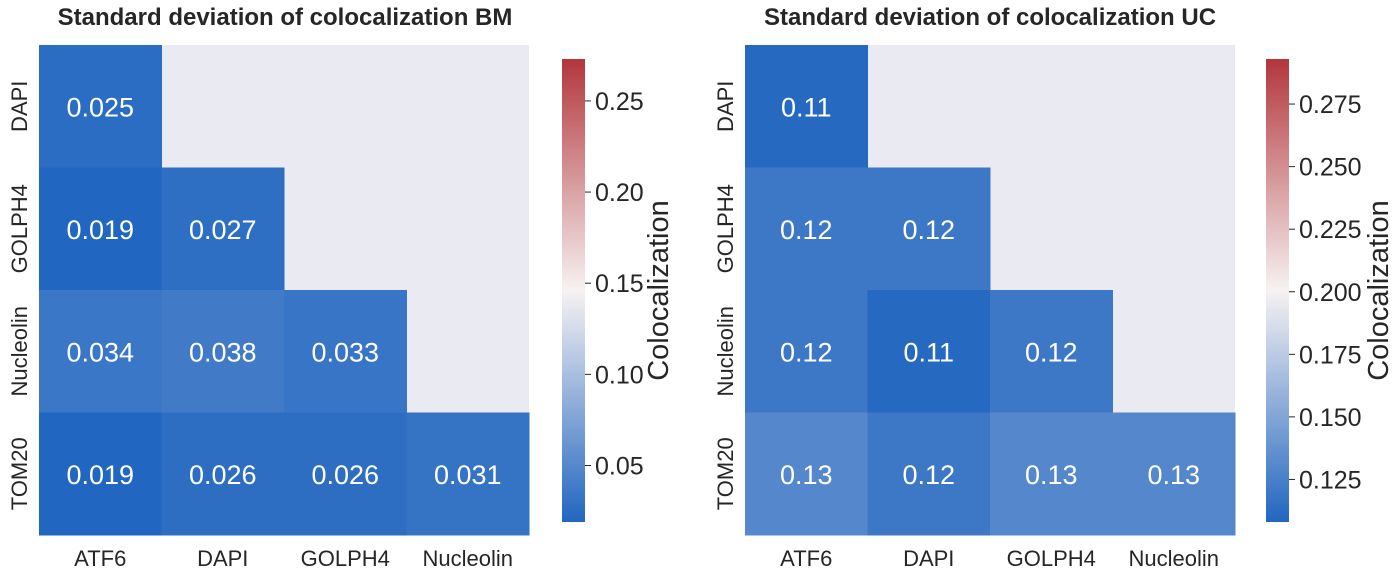 The image size is (1397, 575). Describe the element at coordinates (1330, 168) in the screenshot. I see `colorbar-tick-label: 0.250` at that location.